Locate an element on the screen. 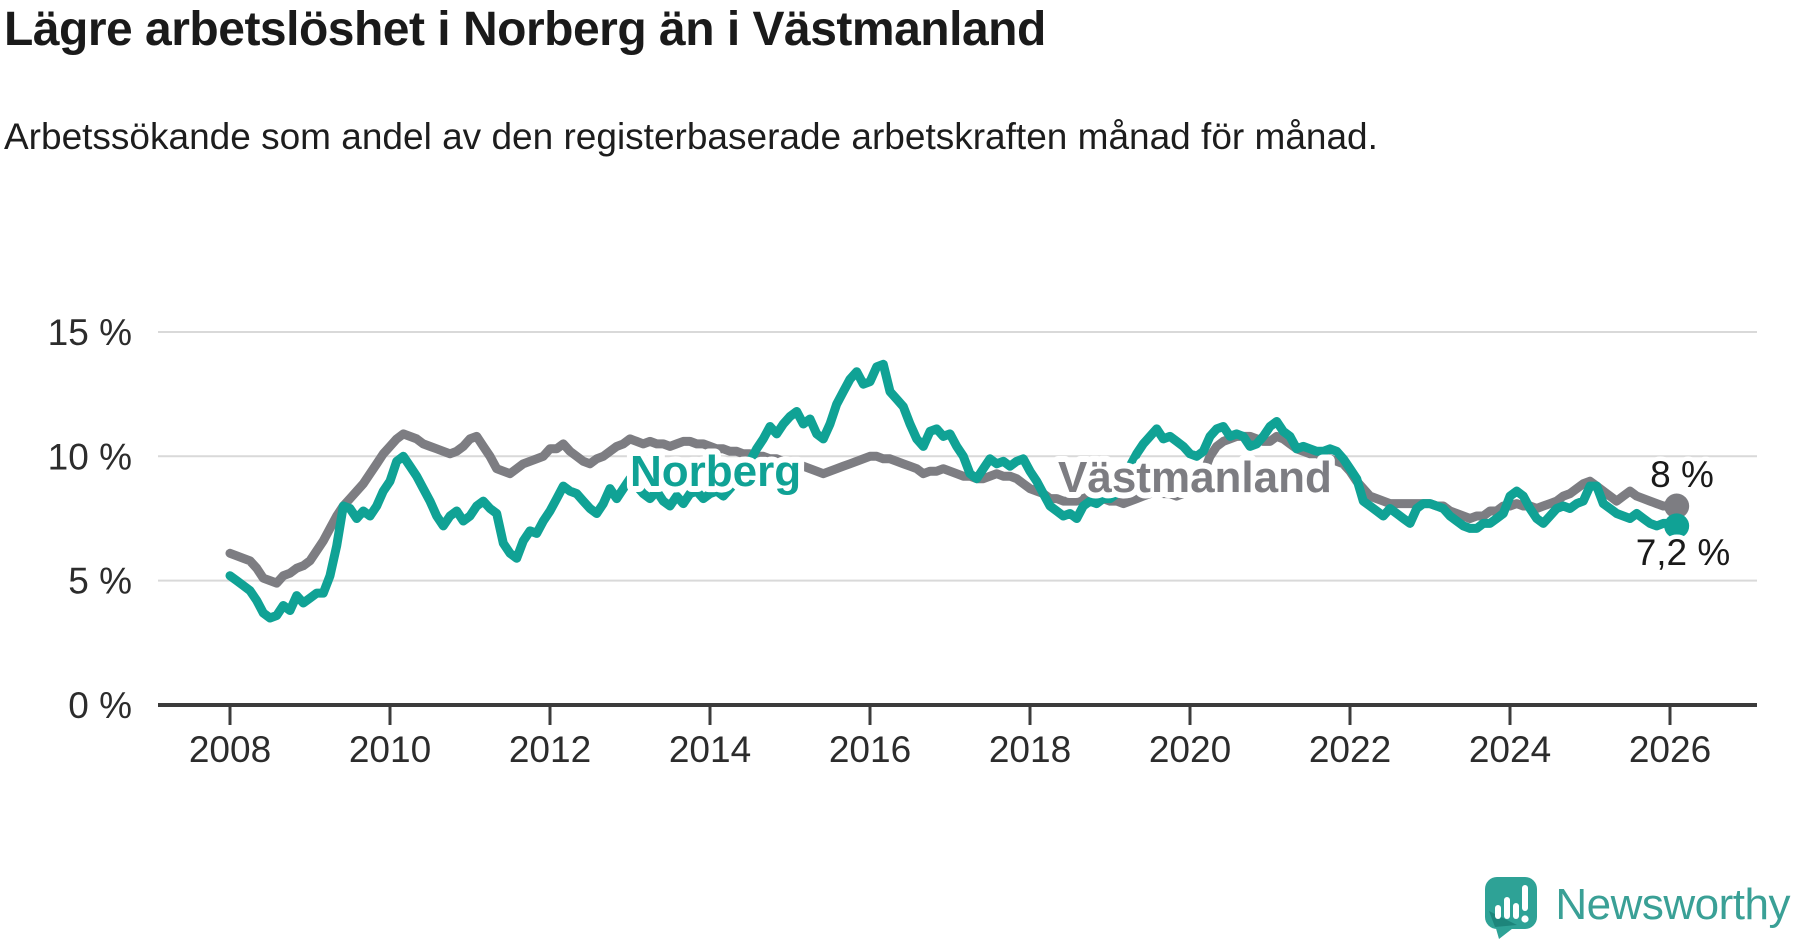 The image size is (1800, 948). y-tick-label: 5 % is located at coordinates (100, 581).